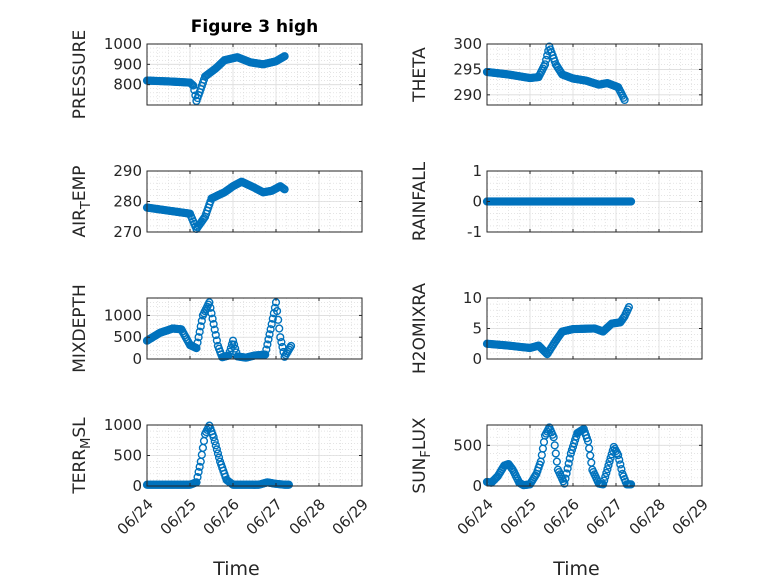 This screenshot has height=583, width=778. I want to click on subplot-rainfall: -1 0 1 RAINFALL, so click(556, 201).